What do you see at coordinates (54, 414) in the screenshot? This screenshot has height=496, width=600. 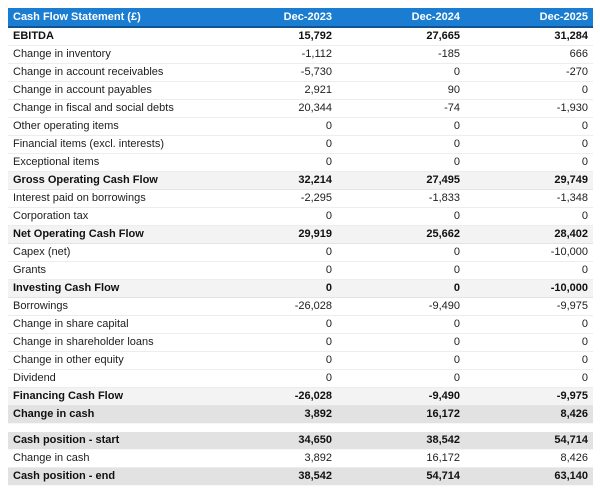 I see `row-label: Change in cash` at bounding box center [54, 414].